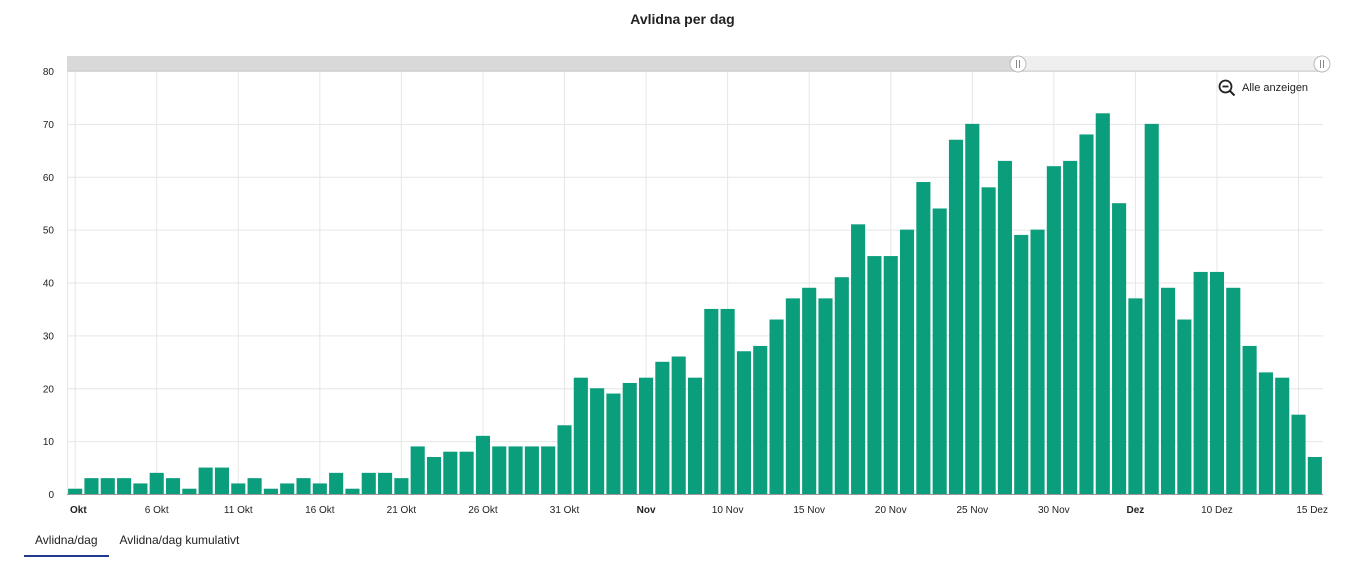 Image resolution: width=1365 pixels, height=563 pixels. I want to click on y-tick-label: 60, so click(49, 178).